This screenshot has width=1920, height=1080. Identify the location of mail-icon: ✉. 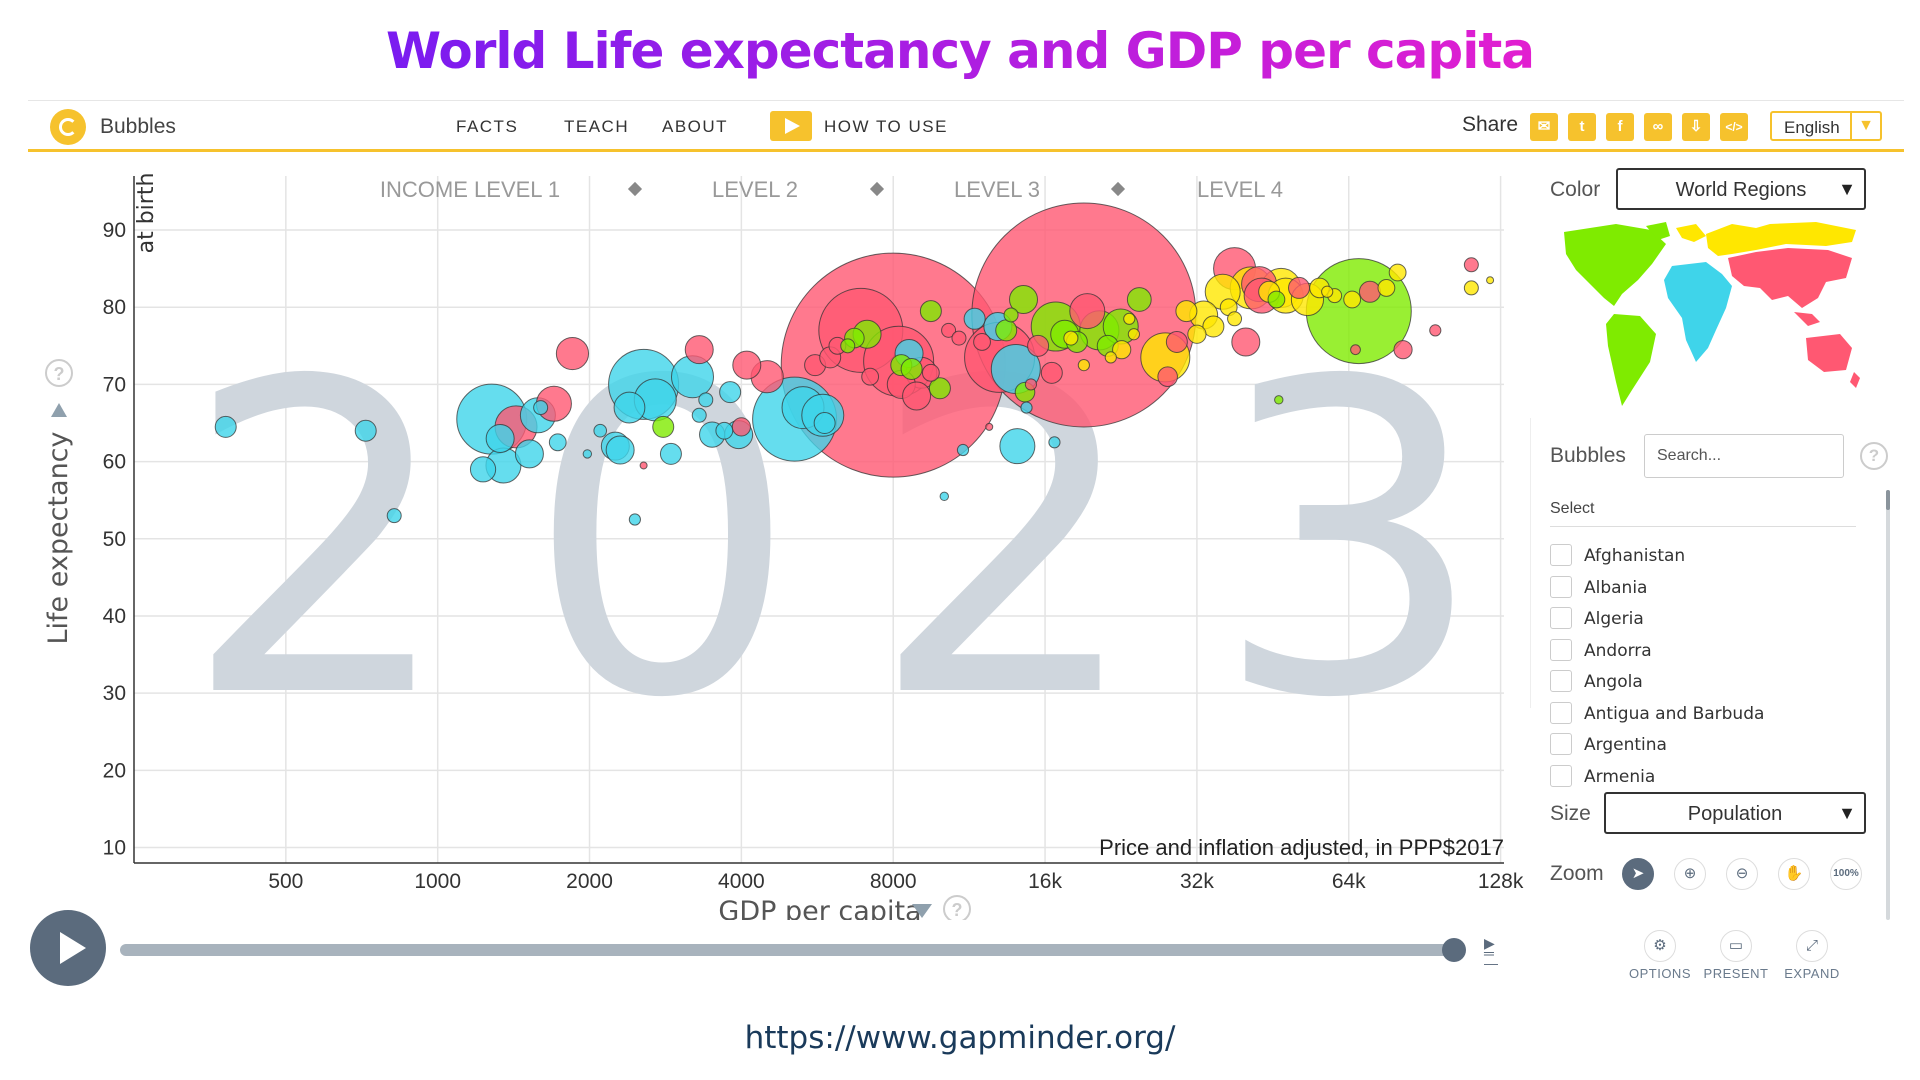
(1544, 127).